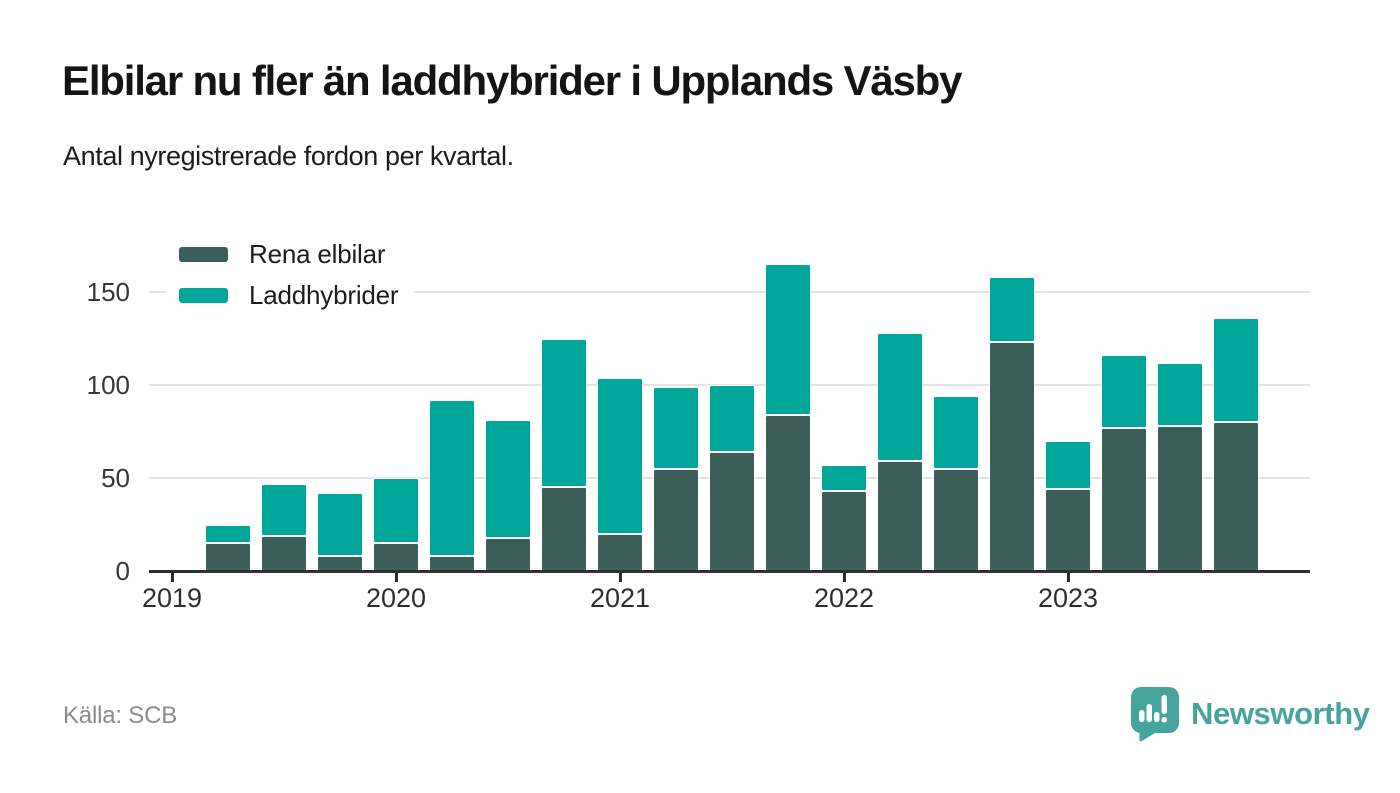 This screenshot has height=793, width=1400. I want to click on y-axis-label-100: 100, so click(108, 385).